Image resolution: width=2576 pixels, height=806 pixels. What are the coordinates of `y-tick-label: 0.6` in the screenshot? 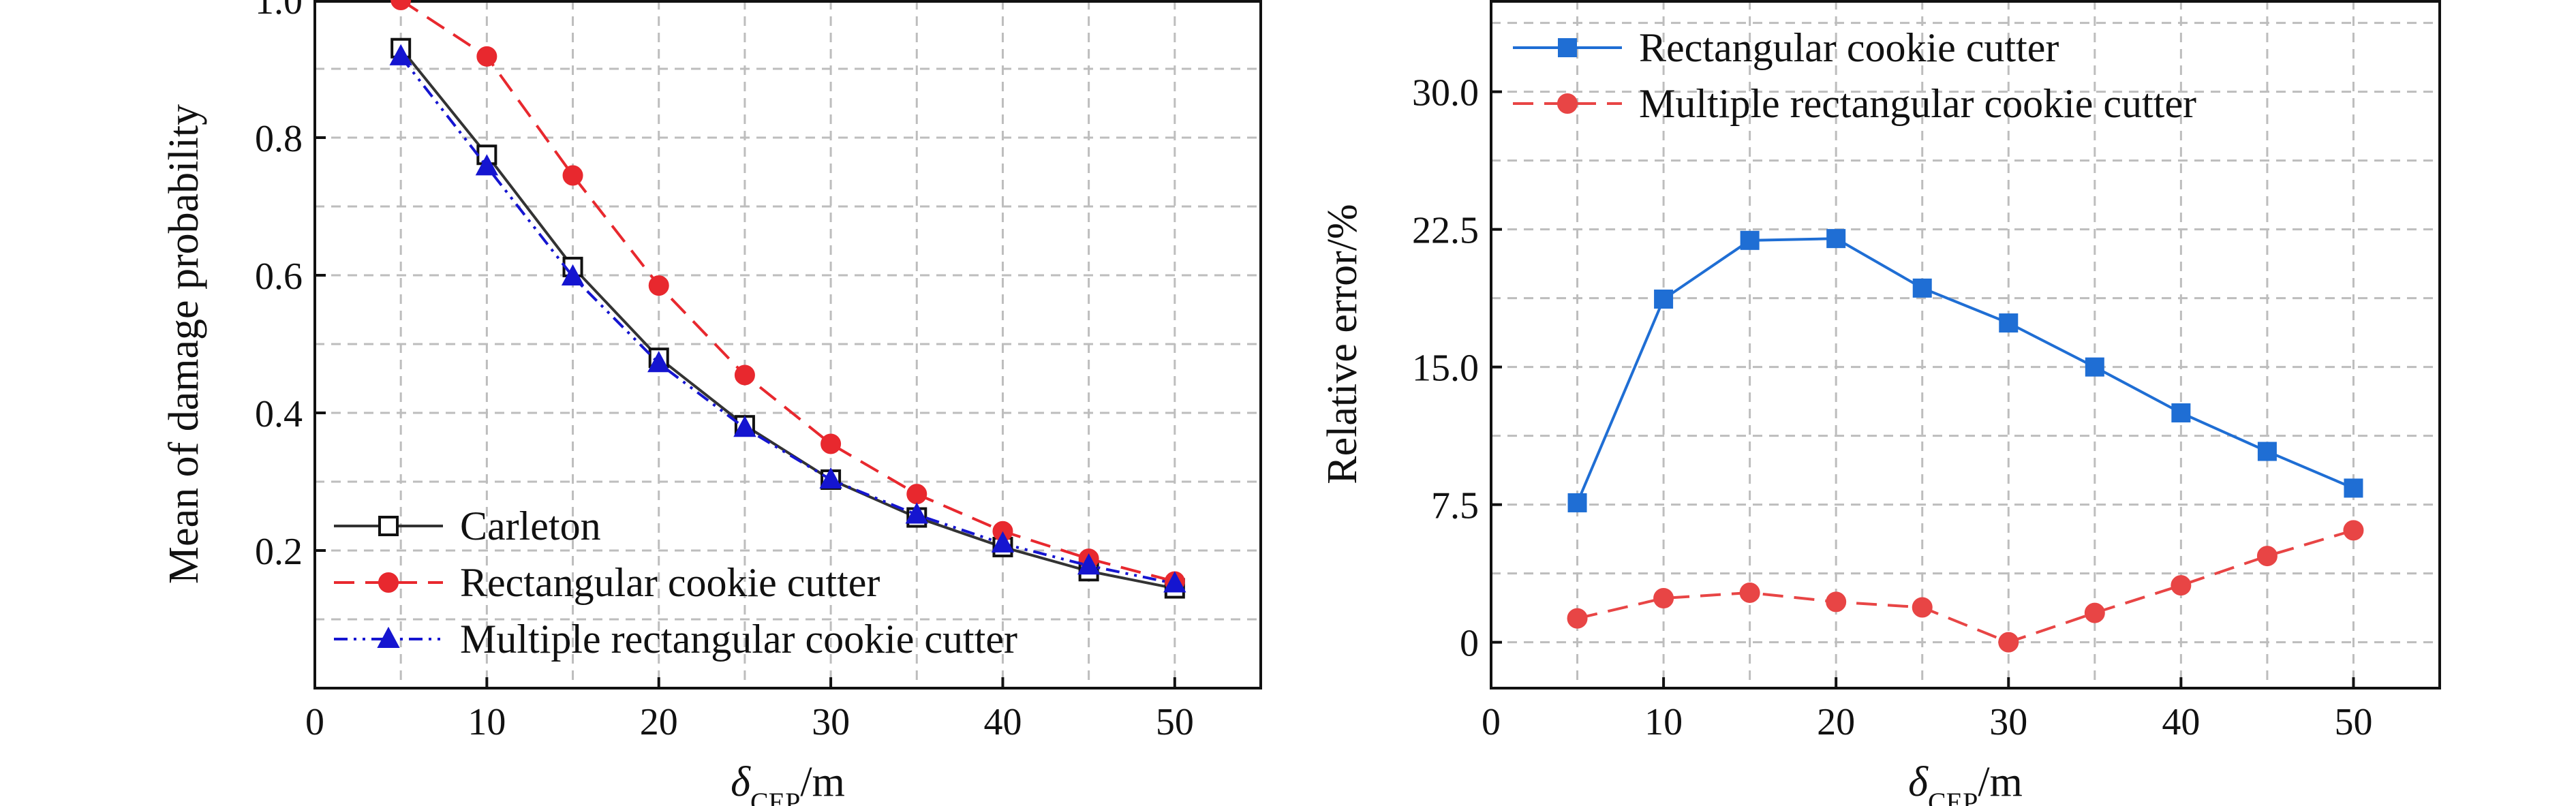 It's located at (279, 276).